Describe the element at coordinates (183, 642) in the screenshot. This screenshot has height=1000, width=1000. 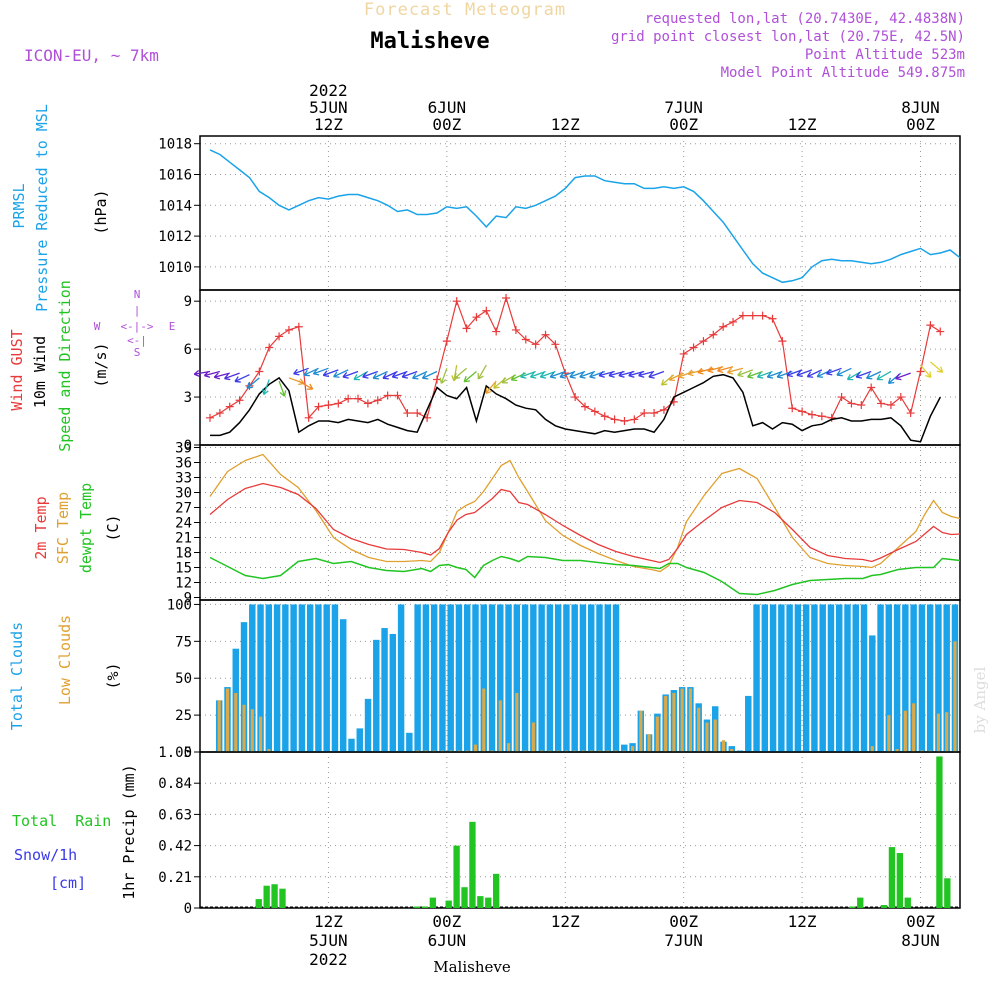
I see `clouds-ytick-label: 75` at that location.